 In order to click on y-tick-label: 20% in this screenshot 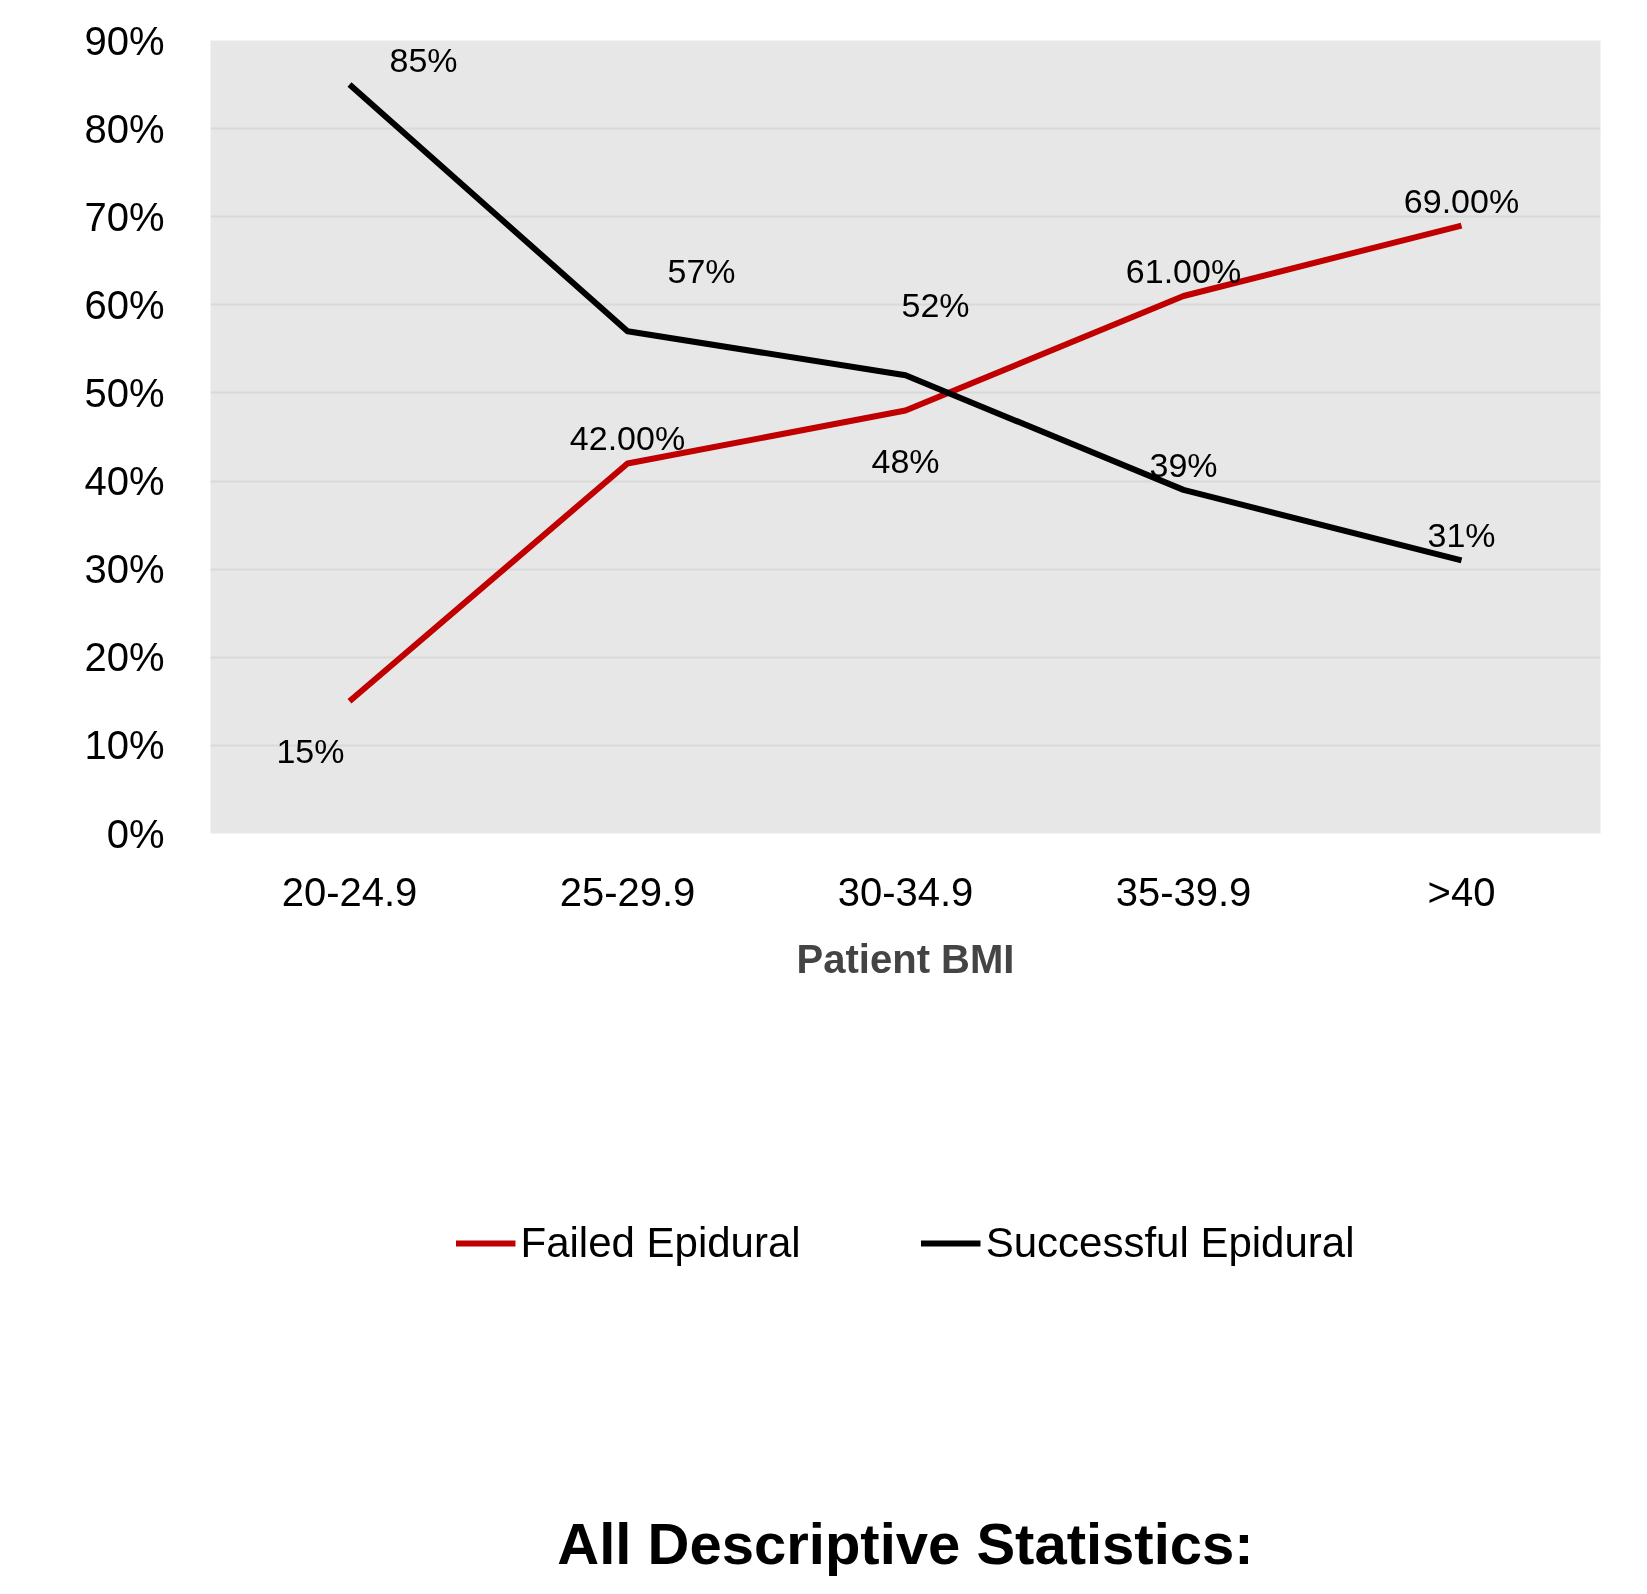, I will do `click(124, 657)`.